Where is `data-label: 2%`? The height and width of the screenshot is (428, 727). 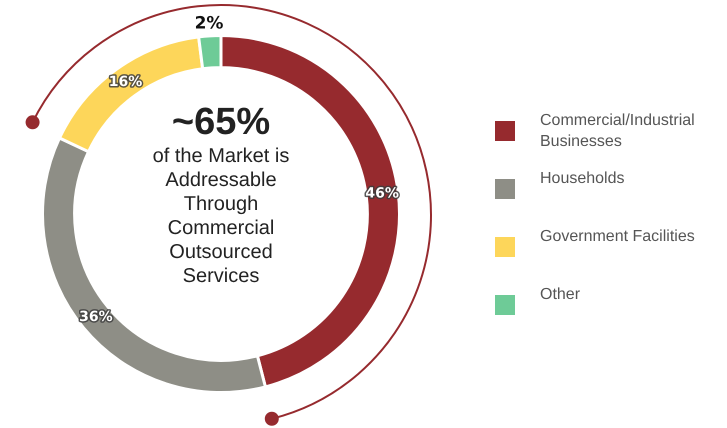 data-label: 2% is located at coordinates (209, 23).